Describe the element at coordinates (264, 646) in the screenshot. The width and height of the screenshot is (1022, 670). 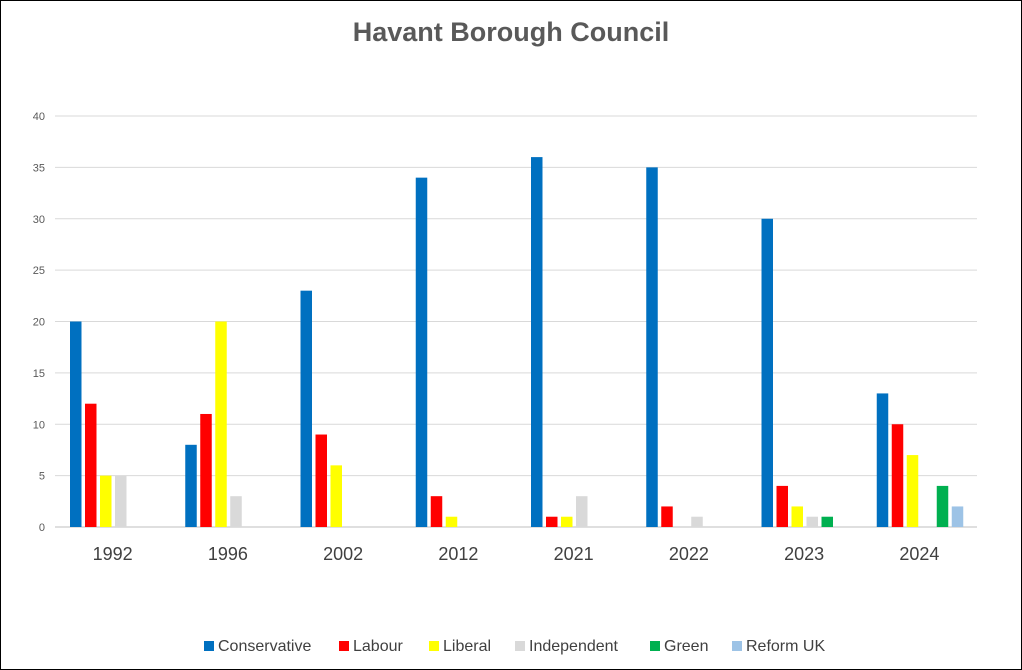
I see `legend-label: Conservative` at that location.